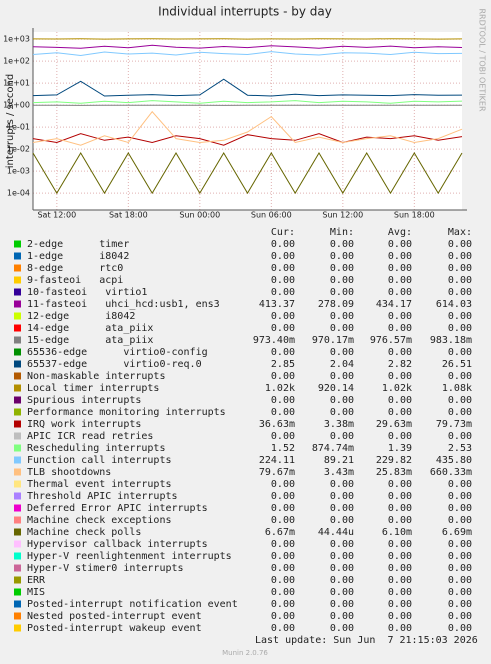 The image size is (491, 664). What do you see at coordinates (126, 412) in the screenshot?
I see `legend-label: Performance monitoring interrupts` at bounding box center [126, 412].